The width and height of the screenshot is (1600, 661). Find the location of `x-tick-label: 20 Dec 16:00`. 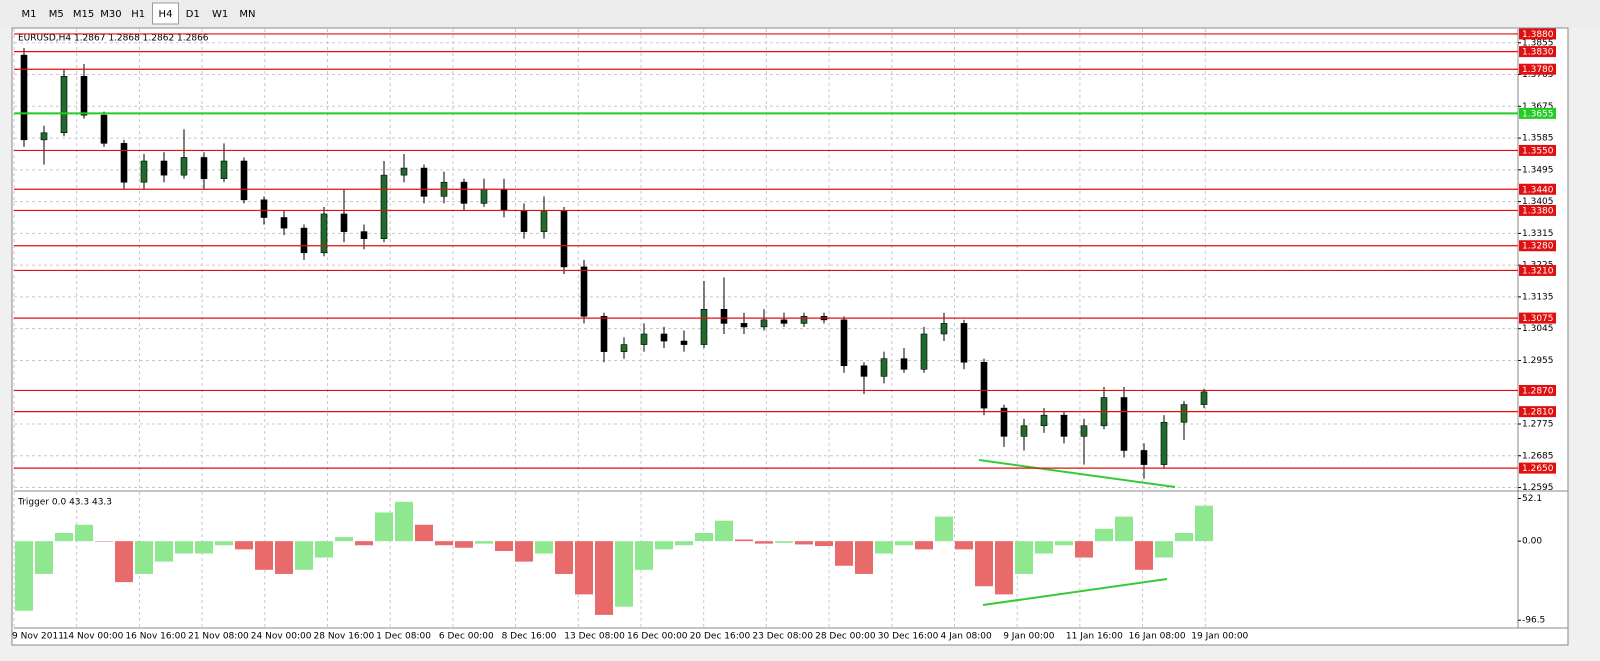

x-tick-label: 20 Dec 16:00 is located at coordinates (720, 637).